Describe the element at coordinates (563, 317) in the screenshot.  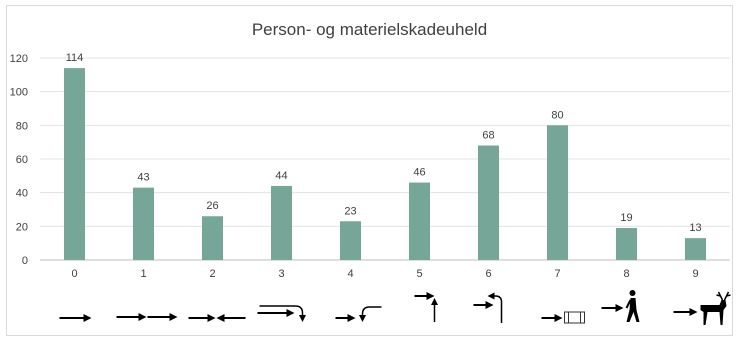
I see `parked-vehicle-icon` at that location.